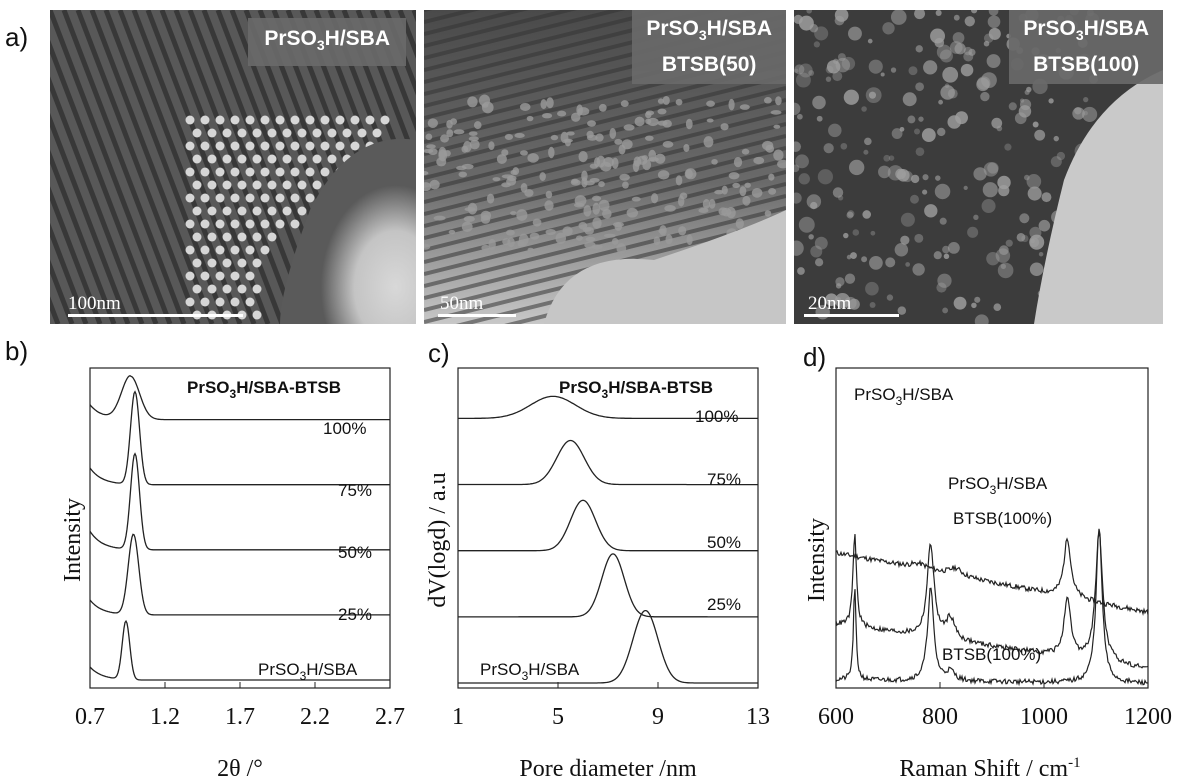 The height and width of the screenshot is (783, 1180). I want to click on chart-b-title-c: H/SBA-BTSB, so click(288, 387).